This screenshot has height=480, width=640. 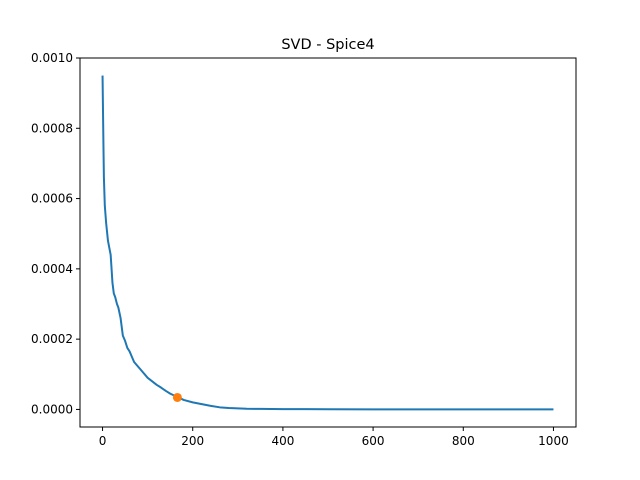 What do you see at coordinates (52, 199) in the screenshot?
I see `y-tick-label: 0.0006` at bounding box center [52, 199].